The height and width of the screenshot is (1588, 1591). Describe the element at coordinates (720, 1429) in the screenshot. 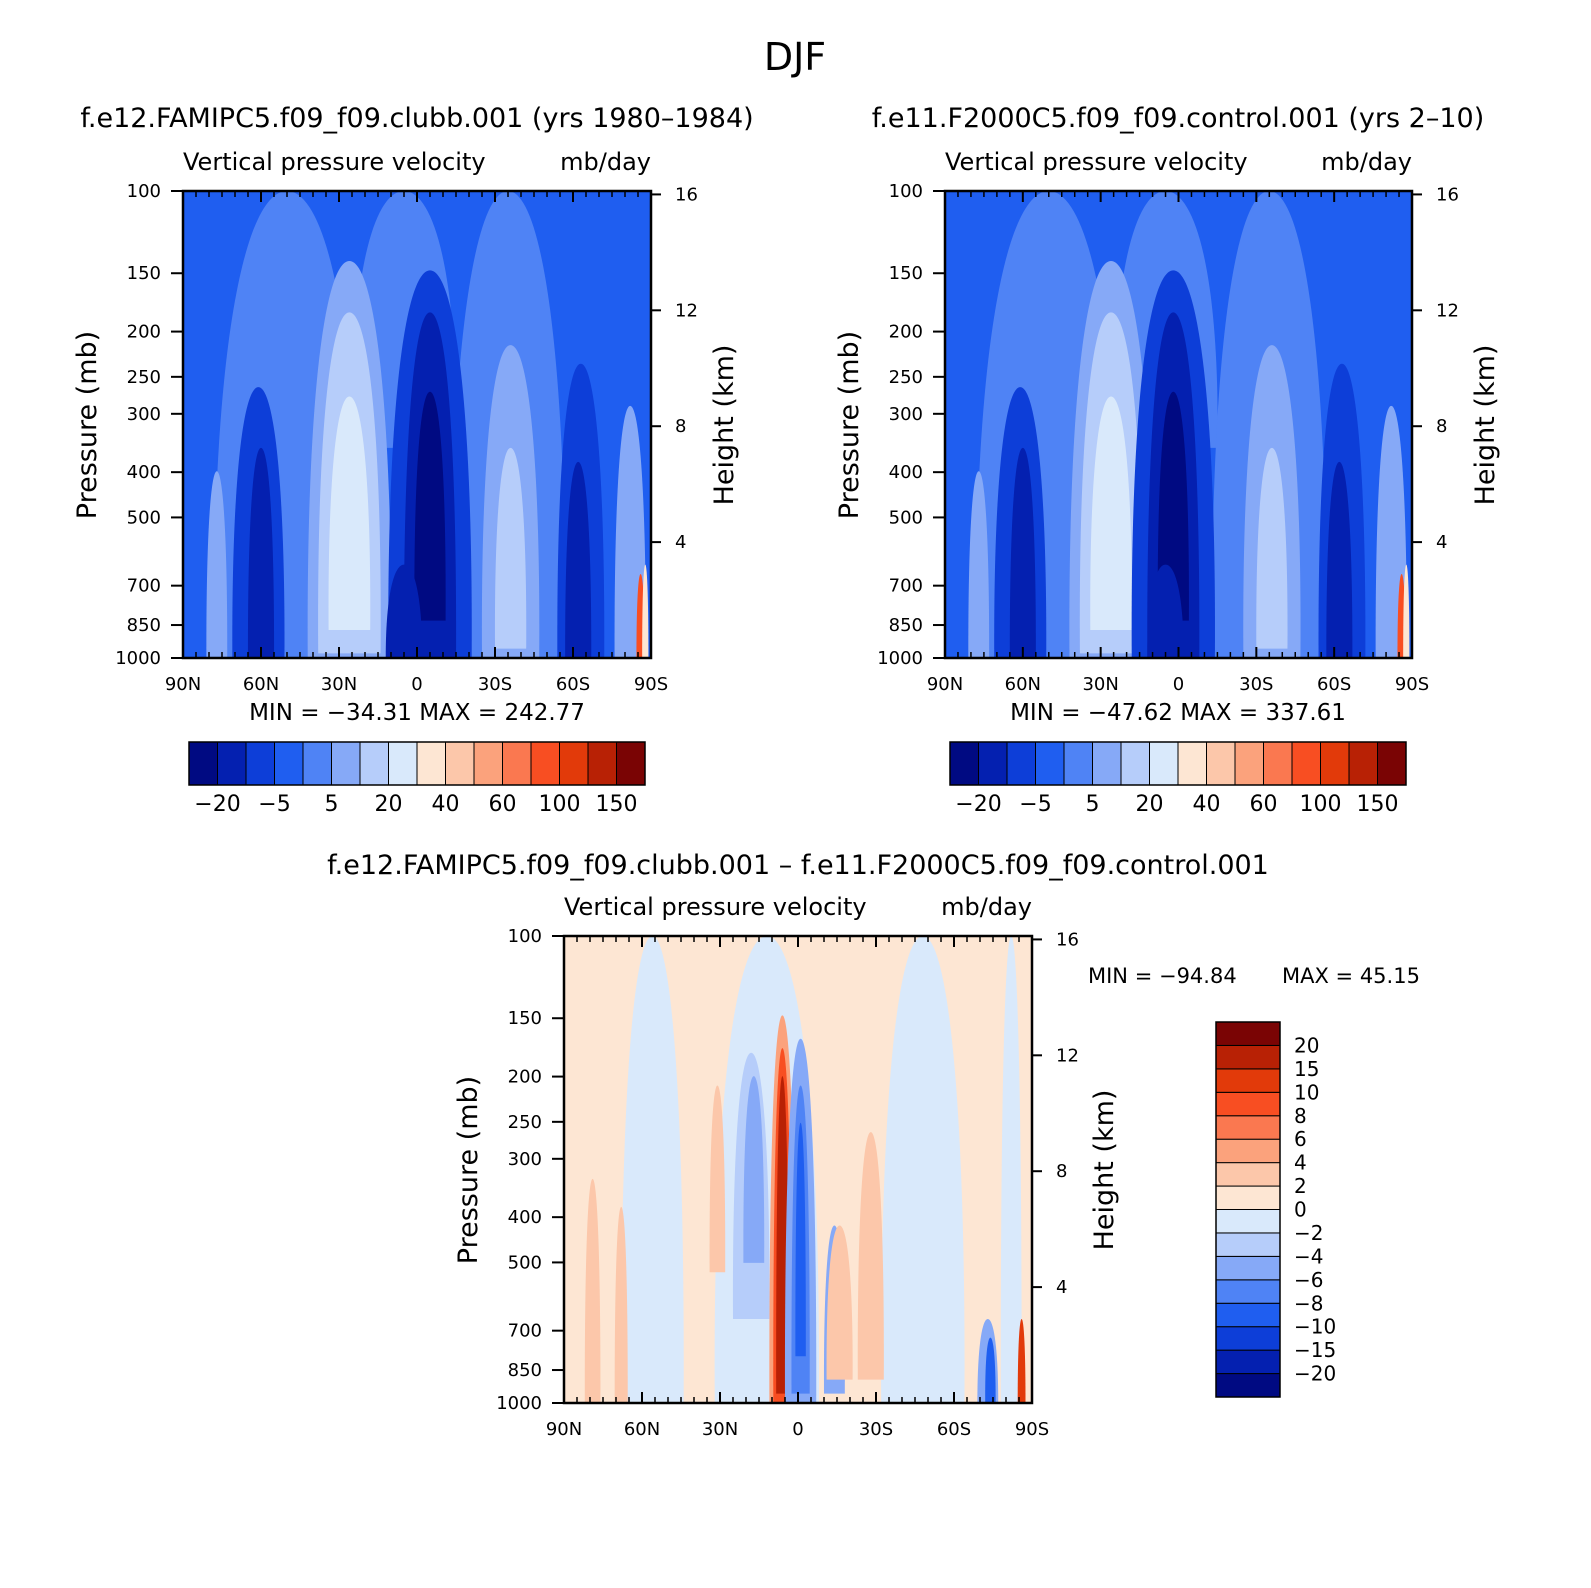

I see `x-tick-label: 30N` at that location.